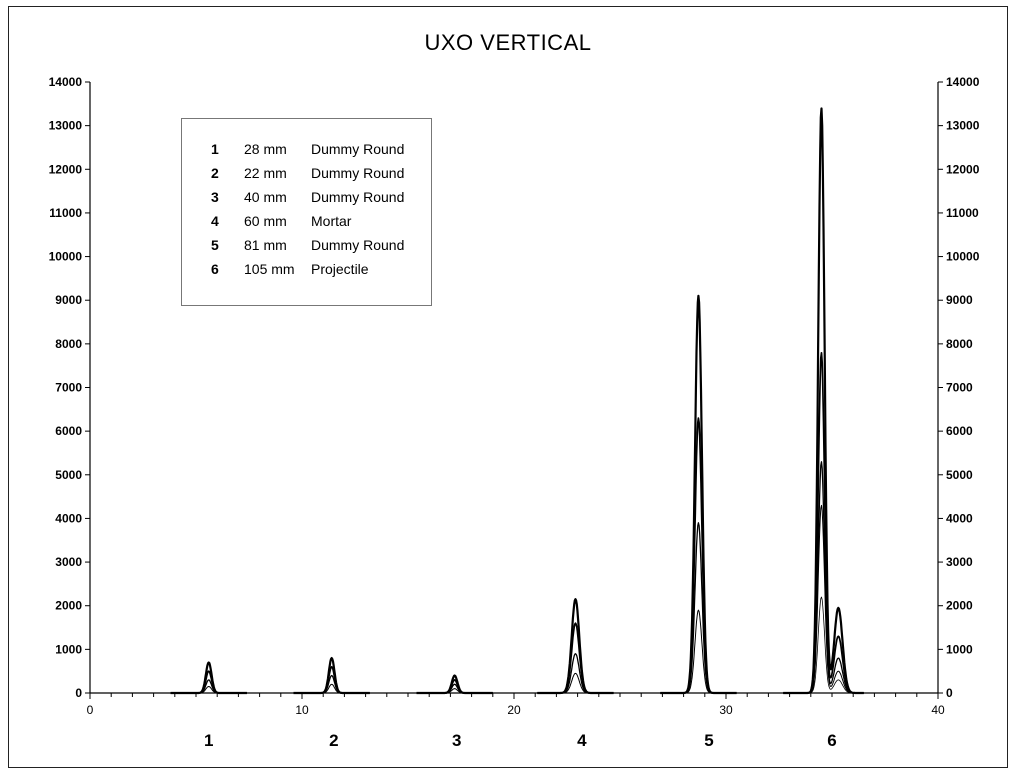 Image resolution: width=1016 pixels, height=774 pixels. I want to click on y-tick-label-left: 2000, so click(68, 606).